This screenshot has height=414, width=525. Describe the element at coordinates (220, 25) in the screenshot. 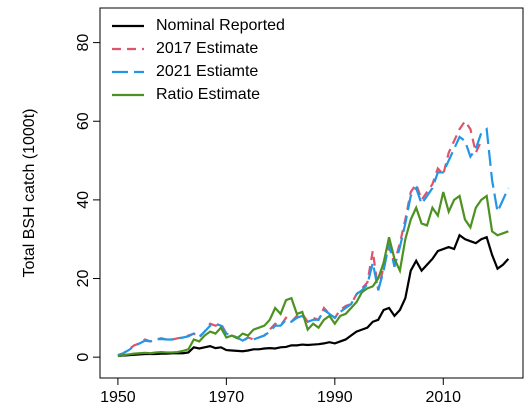

I see `legend-label: Nominal Reported` at that location.